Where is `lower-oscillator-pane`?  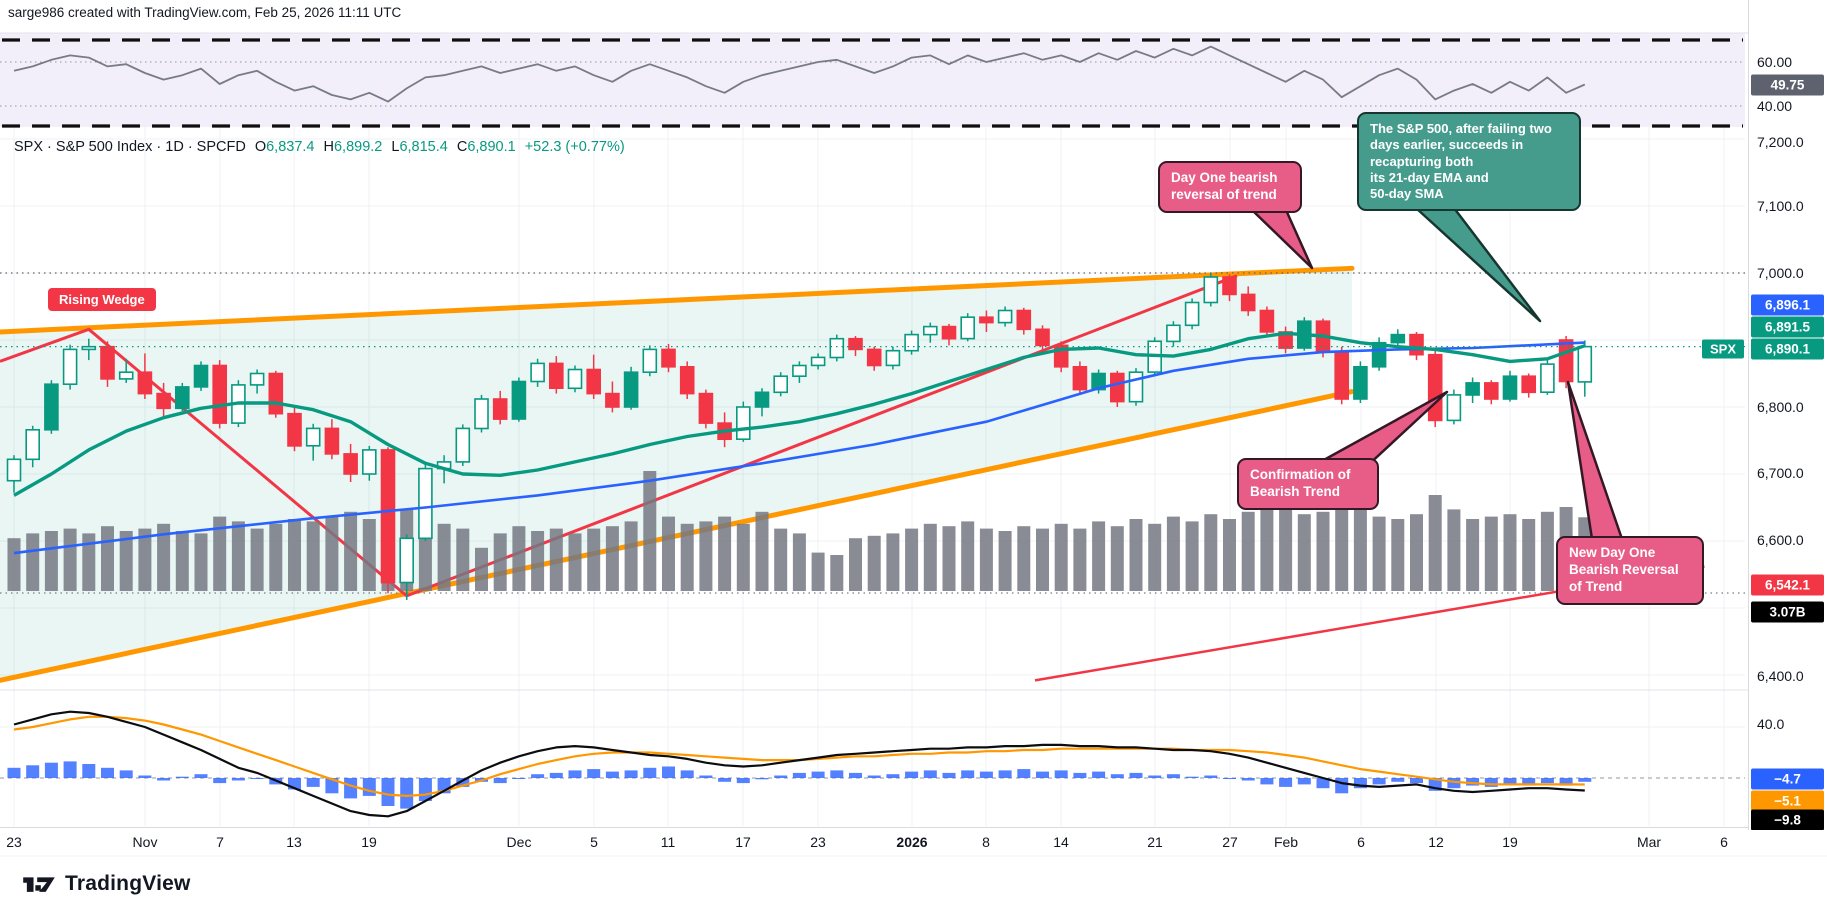 lower-oscillator-pane is located at coordinates (872, 764).